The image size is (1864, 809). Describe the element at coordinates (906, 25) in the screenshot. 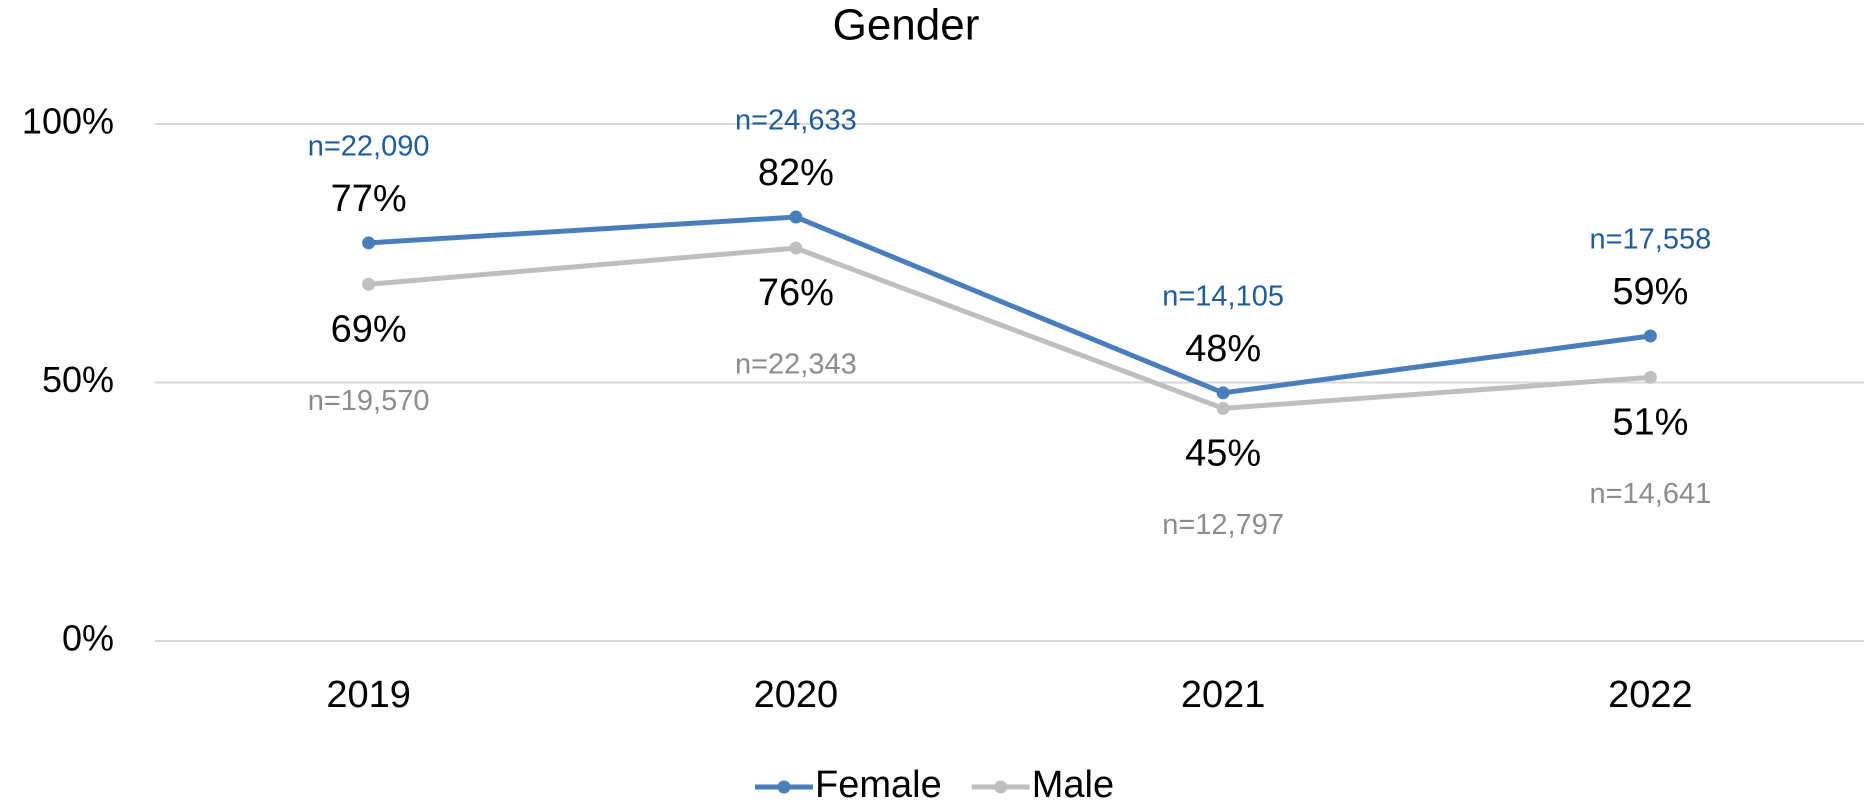

I see `chart-title: Gender` at that location.